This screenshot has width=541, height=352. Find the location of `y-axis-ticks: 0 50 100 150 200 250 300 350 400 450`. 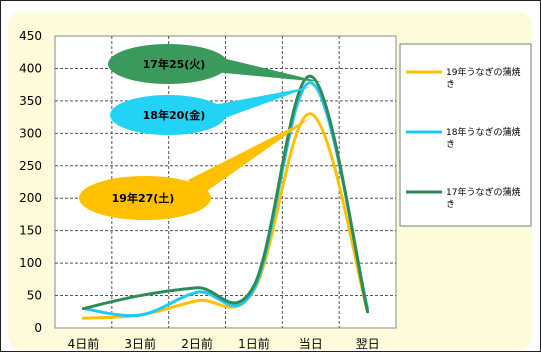

y-axis-ticks: 0 50 100 150 200 250 300 350 400 450 is located at coordinates (30, 182).